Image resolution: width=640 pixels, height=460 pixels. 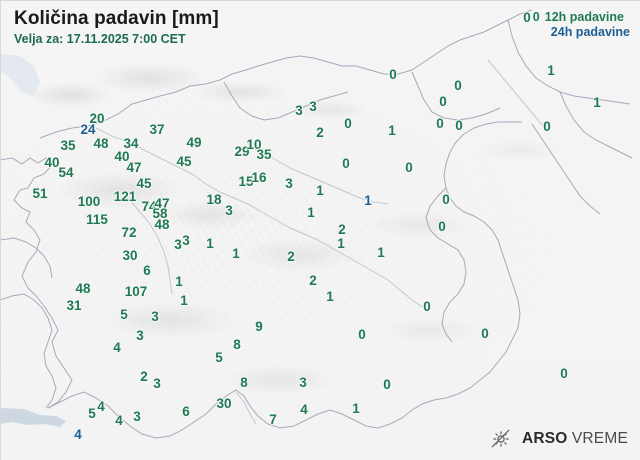 I want to click on station-value: 37, so click(x=157, y=129).